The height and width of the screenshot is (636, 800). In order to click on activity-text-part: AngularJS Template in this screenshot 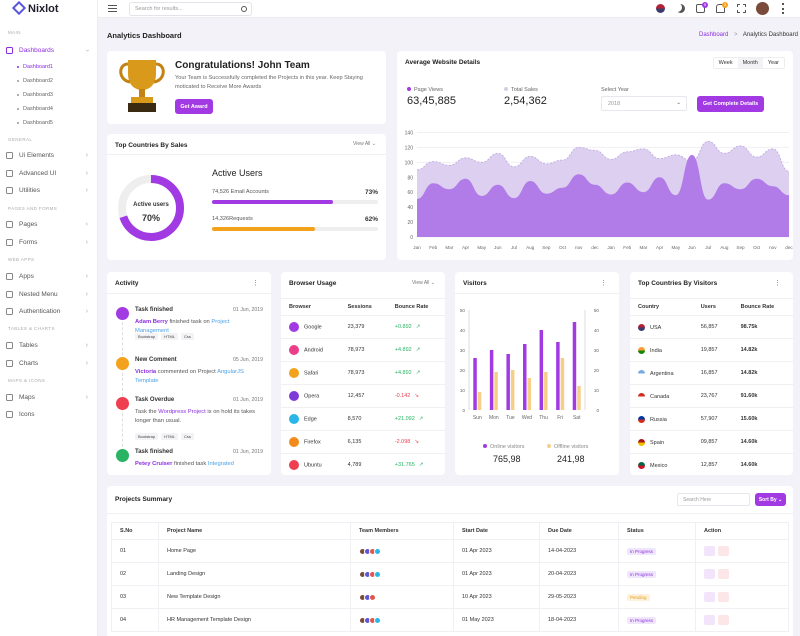, I will do `click(189, 376)`.